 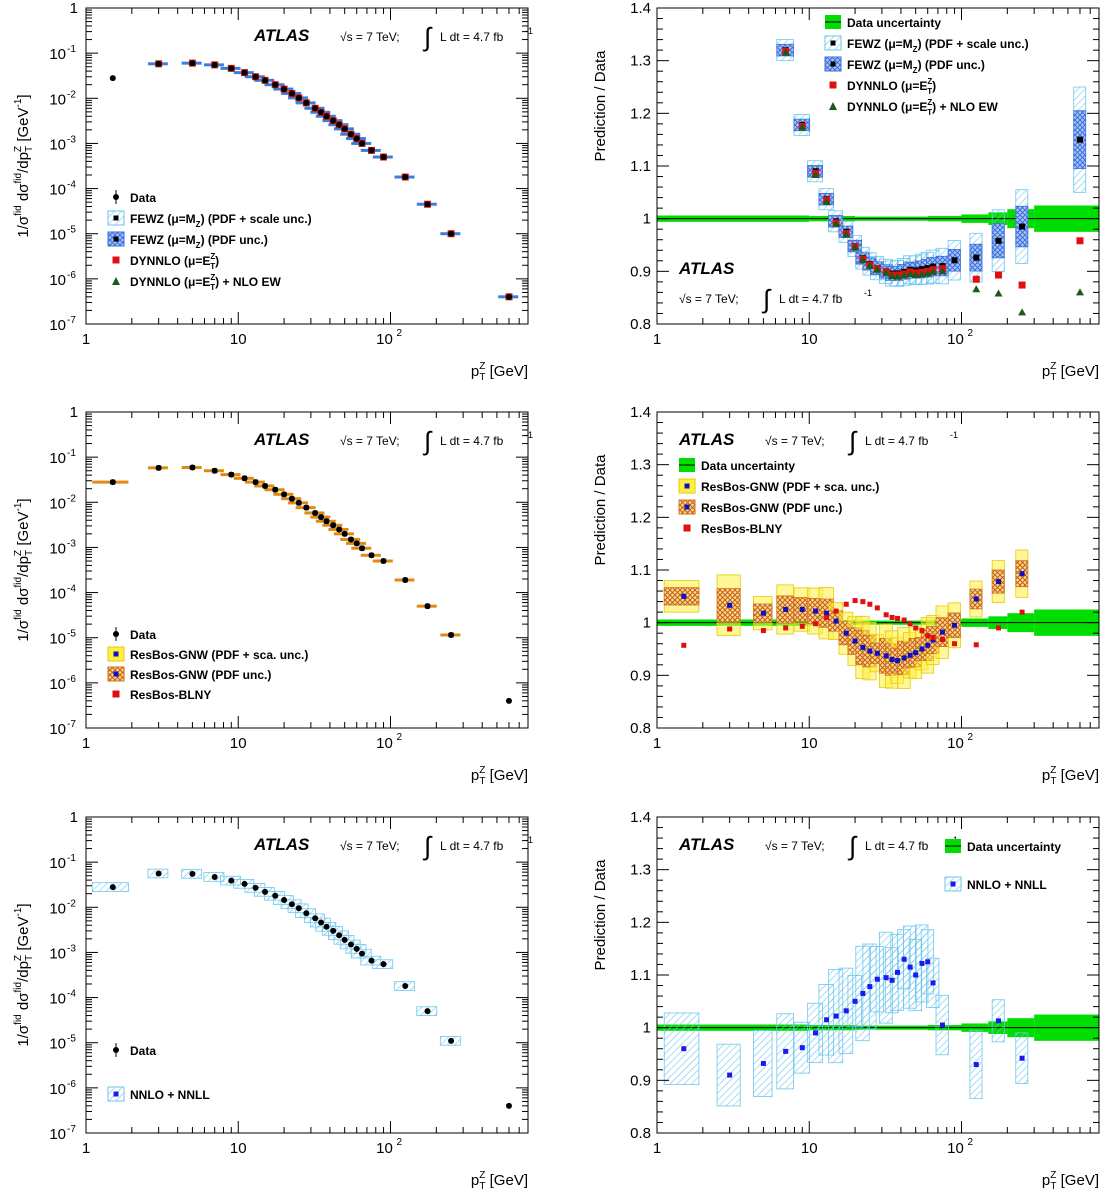 What do you see at coordinates (811, 299) in the screenshot?
I see `lumi-label: L dt = 4.7 fb` at bounding box center [811, 299].